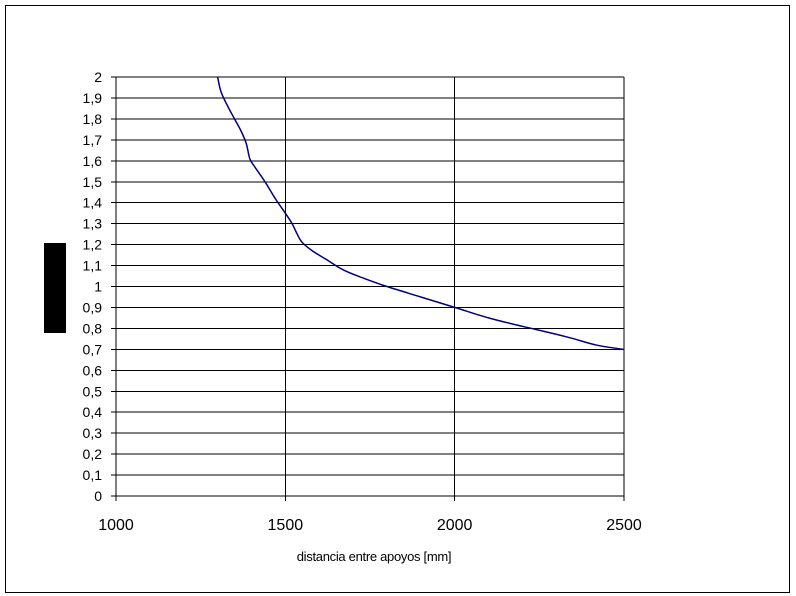  I want to click on x-axis-label: distancia entre apoyos [mm], so click(374, 556).